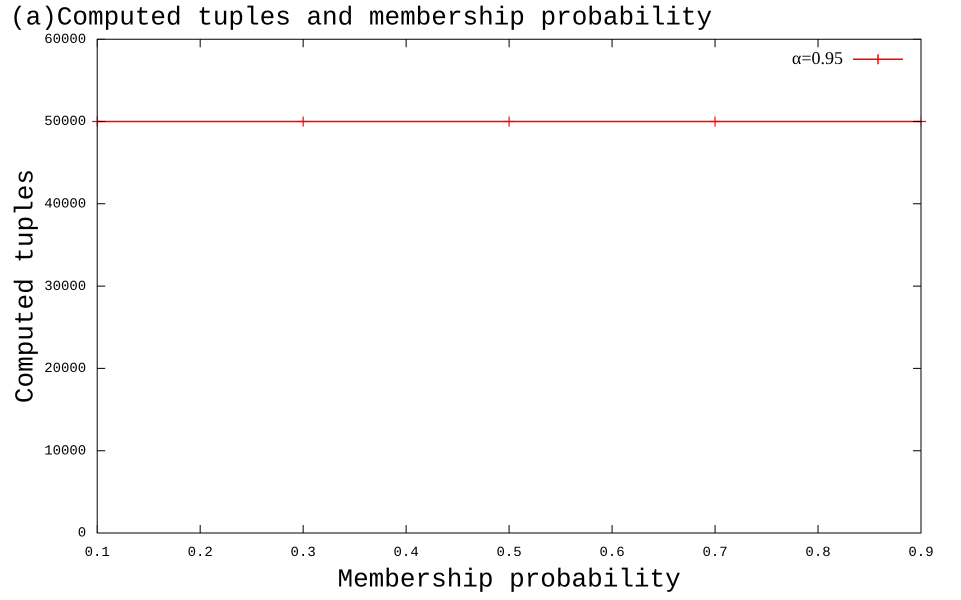  Describe the element at coordinates (509, 553) in the screenshot. I see `x-tick-label: 0.5` at that location.